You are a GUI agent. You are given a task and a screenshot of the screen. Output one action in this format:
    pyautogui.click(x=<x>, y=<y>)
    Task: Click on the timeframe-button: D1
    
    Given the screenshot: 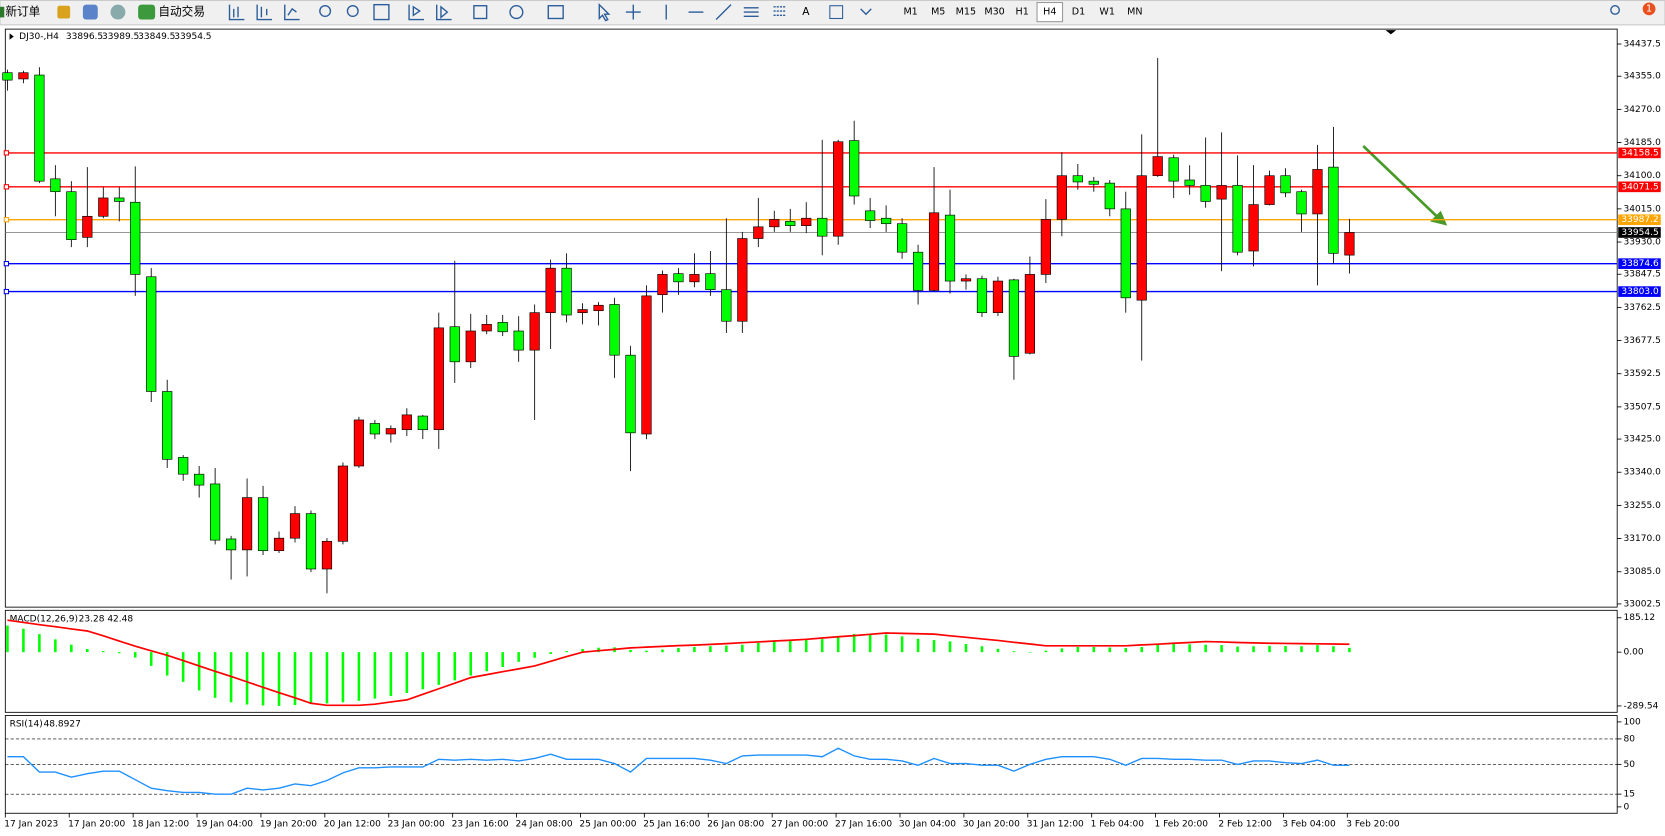 What is the action you would take?
    pyautogui.click(x=1078, y=12)
    